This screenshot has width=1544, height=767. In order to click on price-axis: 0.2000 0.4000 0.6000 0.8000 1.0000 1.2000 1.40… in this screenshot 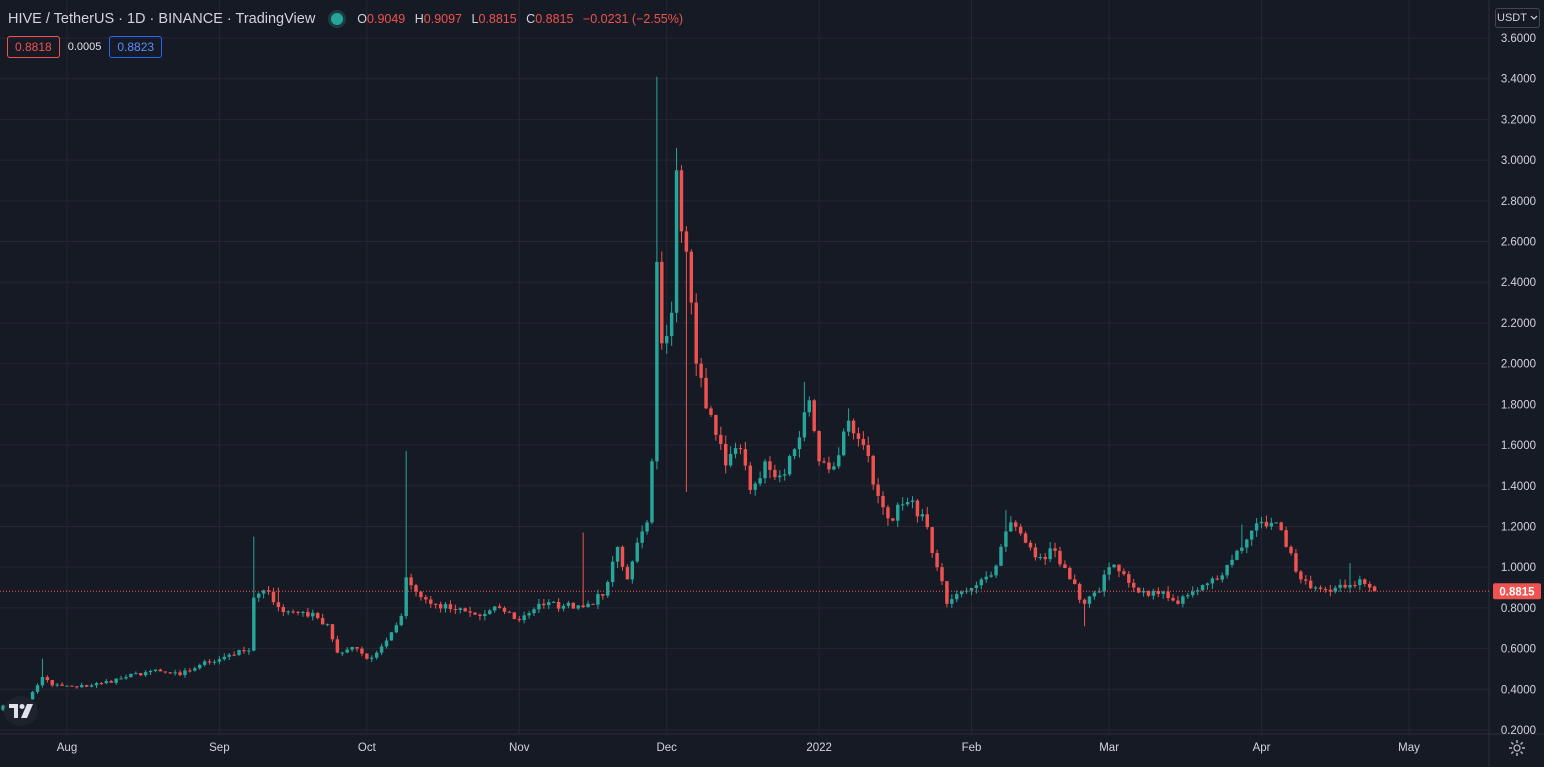, I will do `click(1518, 385)`.